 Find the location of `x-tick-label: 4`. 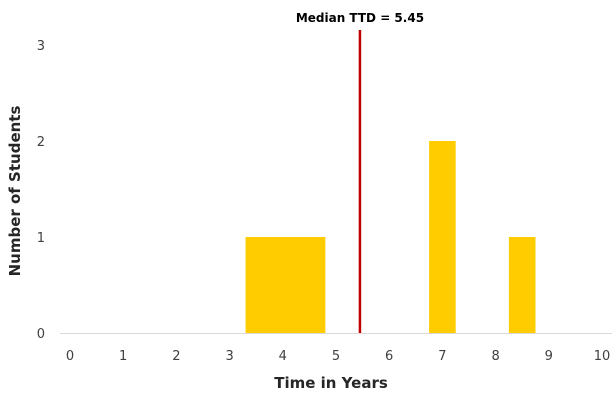

x-tick-label: 4 is located at coordinates (283, 356).